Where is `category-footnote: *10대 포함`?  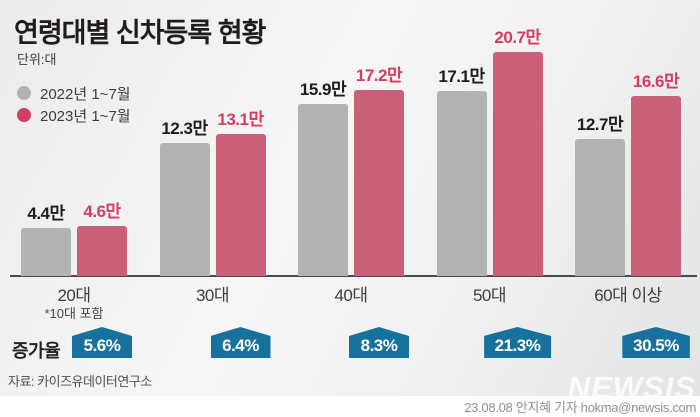 category-footnote: *10대 포함 is located at coordinates (74, 313).